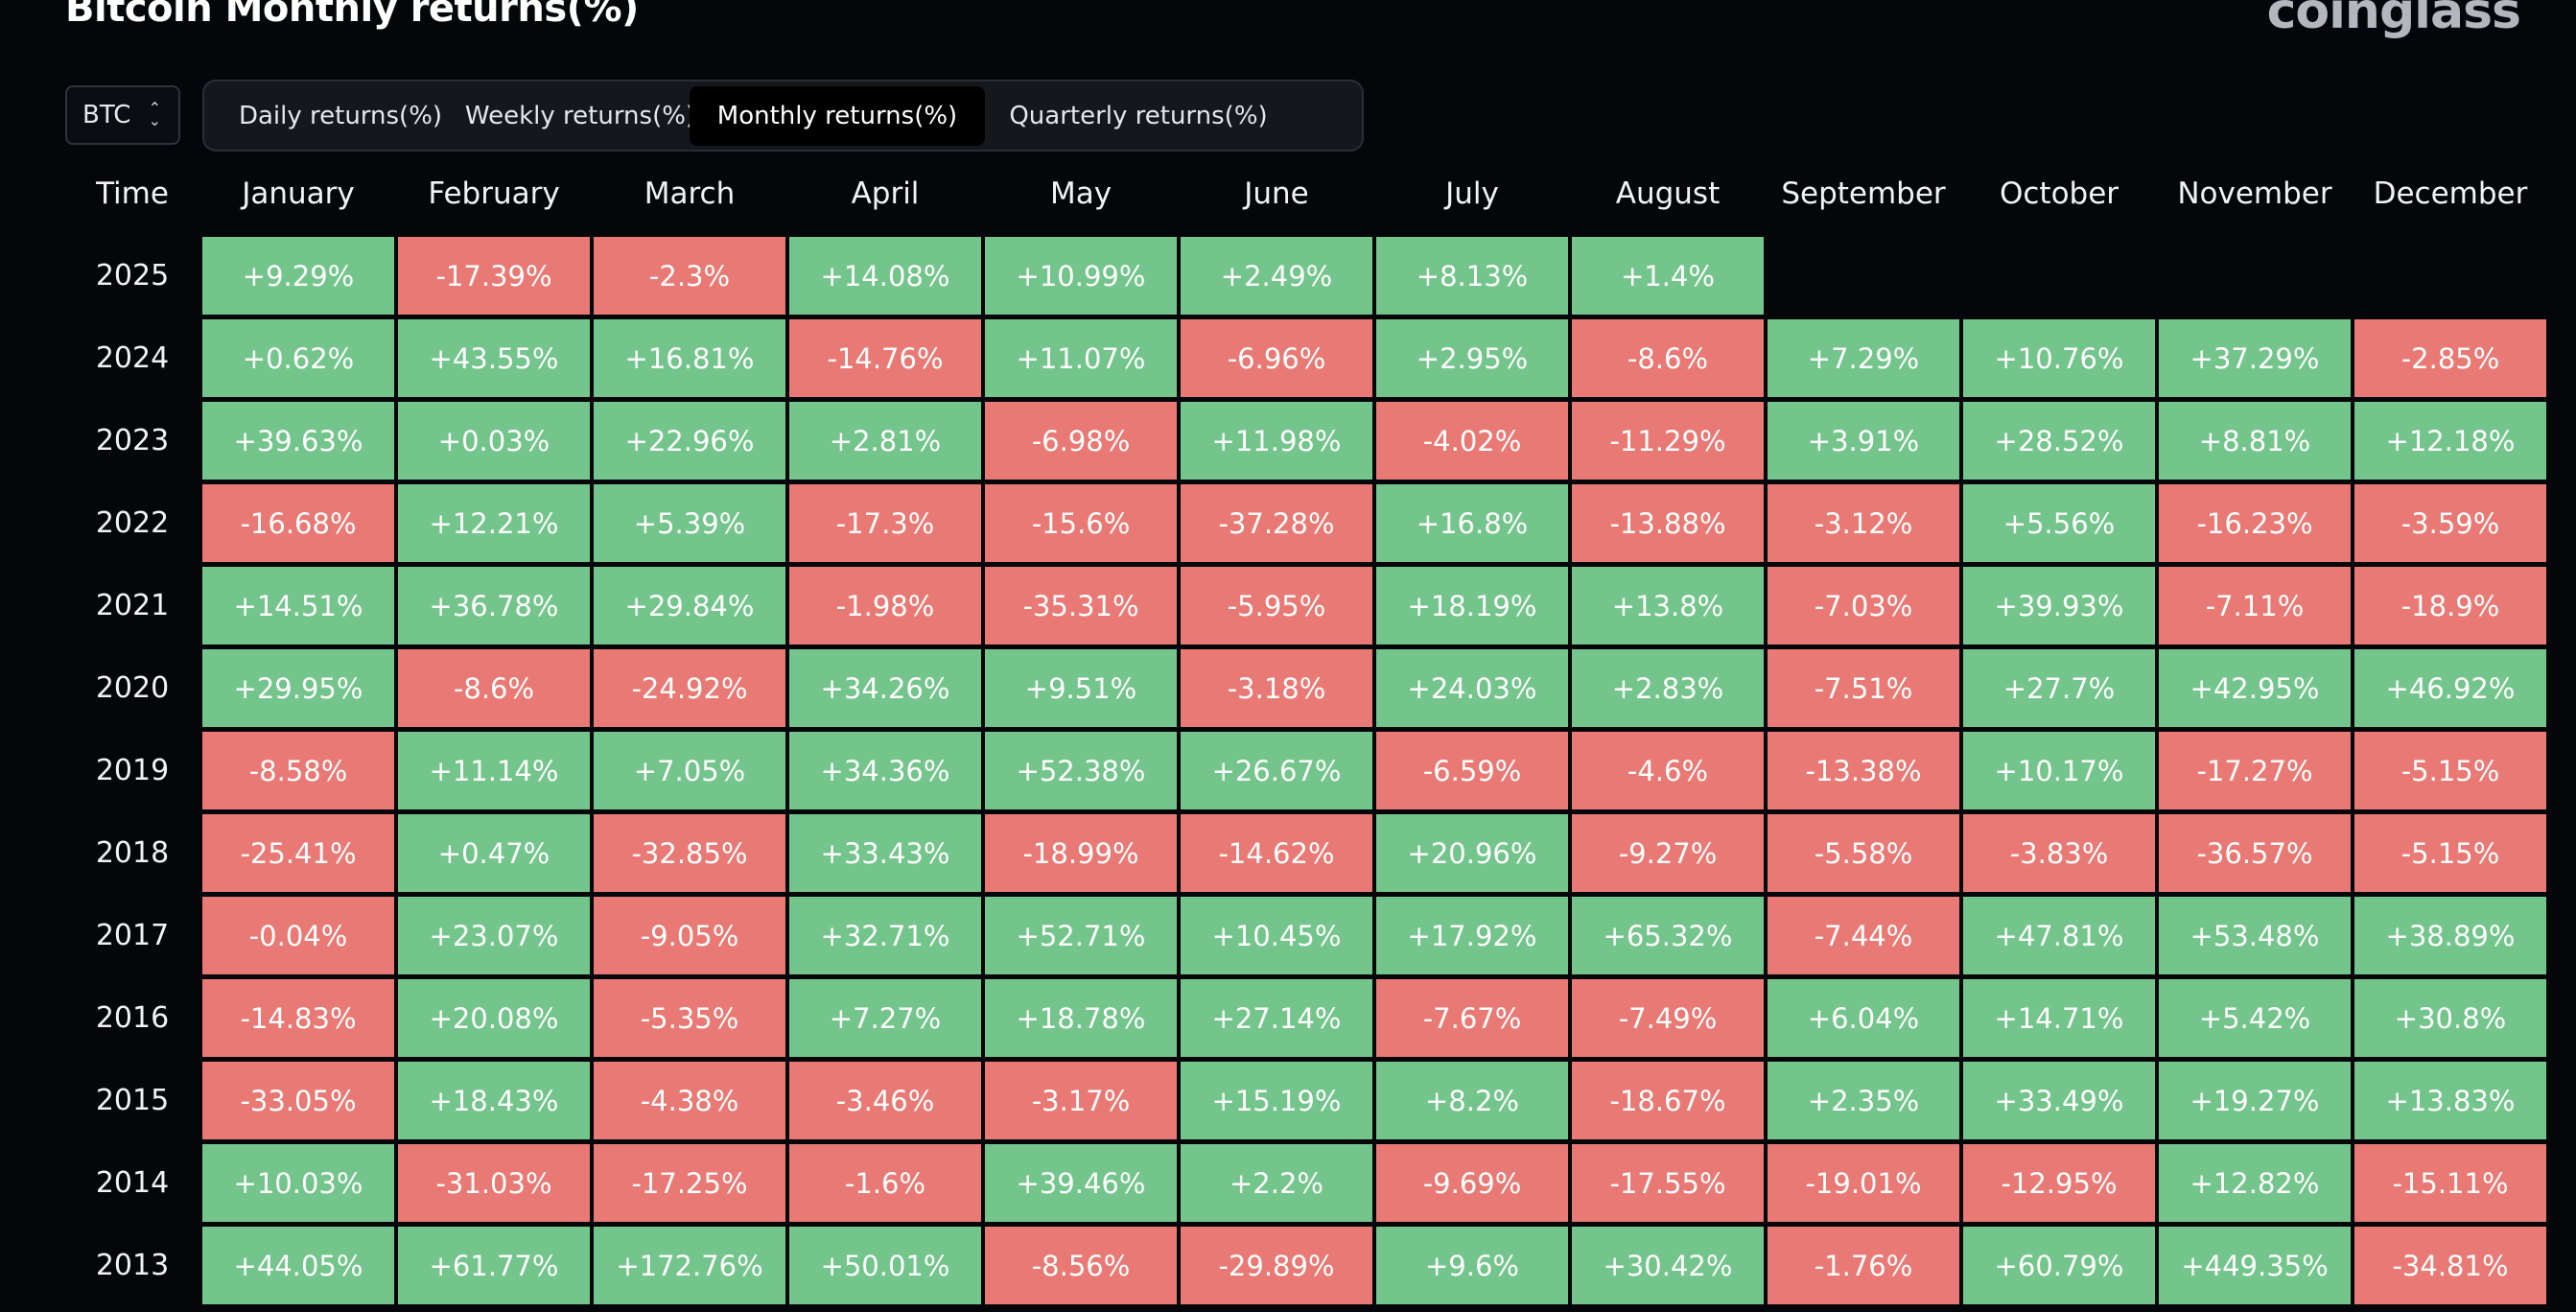 Image resolution: width=2576 pixels, height=1312 pixels. What do you see at coordinates (2255, 935) in the screenshot?
I see `return-cell-2017-november: +53.48%` at bounding box center [2255, 935].